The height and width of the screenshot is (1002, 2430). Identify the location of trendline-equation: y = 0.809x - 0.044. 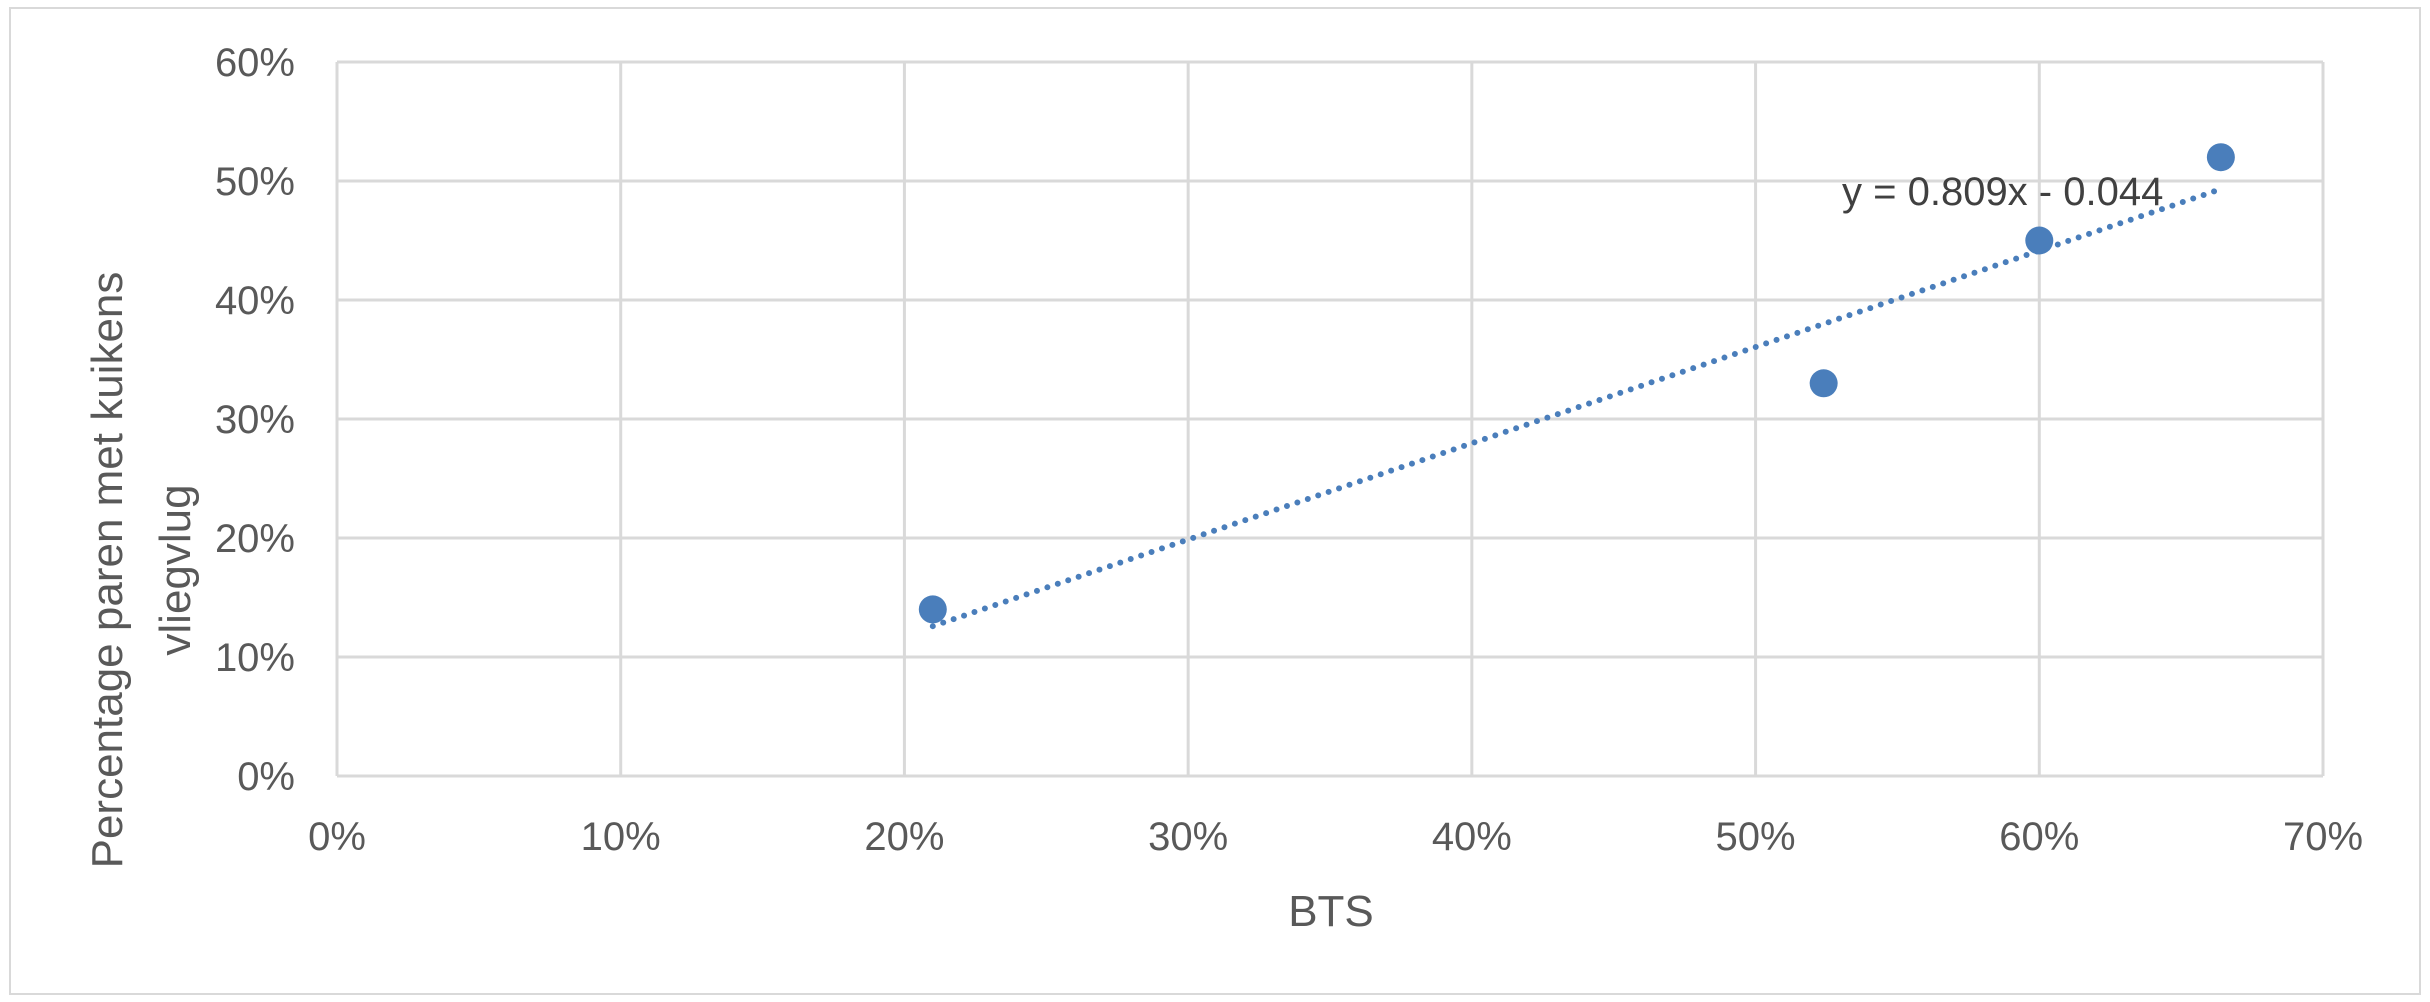
(2002, 192).